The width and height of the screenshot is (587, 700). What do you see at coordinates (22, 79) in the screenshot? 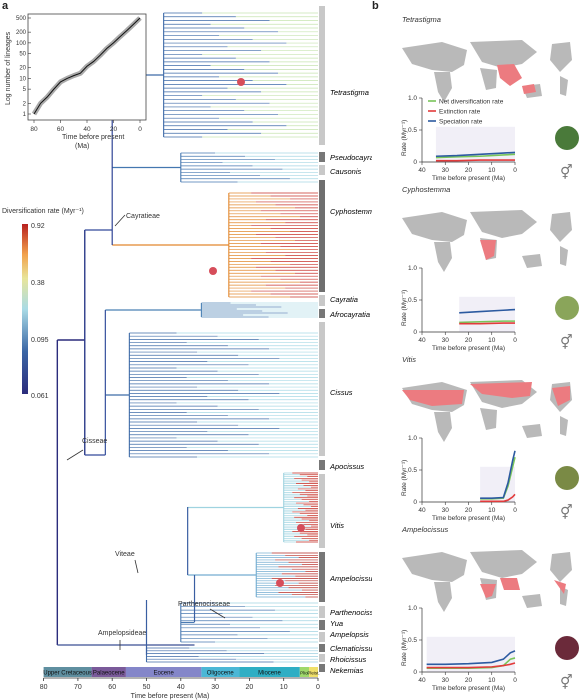
I see `inset-ytick-label: 10` at bounding box center [22, 79].